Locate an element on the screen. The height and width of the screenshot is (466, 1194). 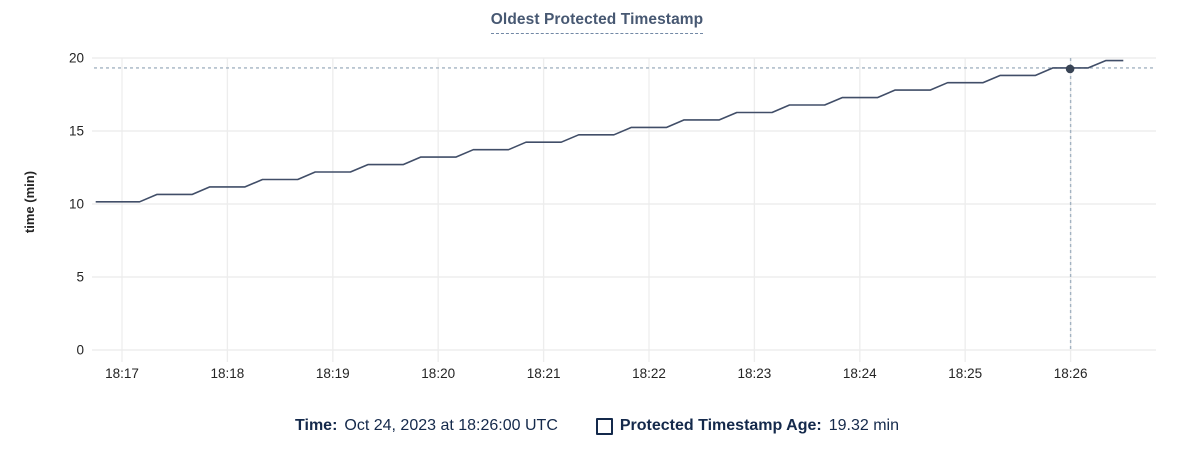
y-tick-label: 5 is located at coordinates (80, 277).